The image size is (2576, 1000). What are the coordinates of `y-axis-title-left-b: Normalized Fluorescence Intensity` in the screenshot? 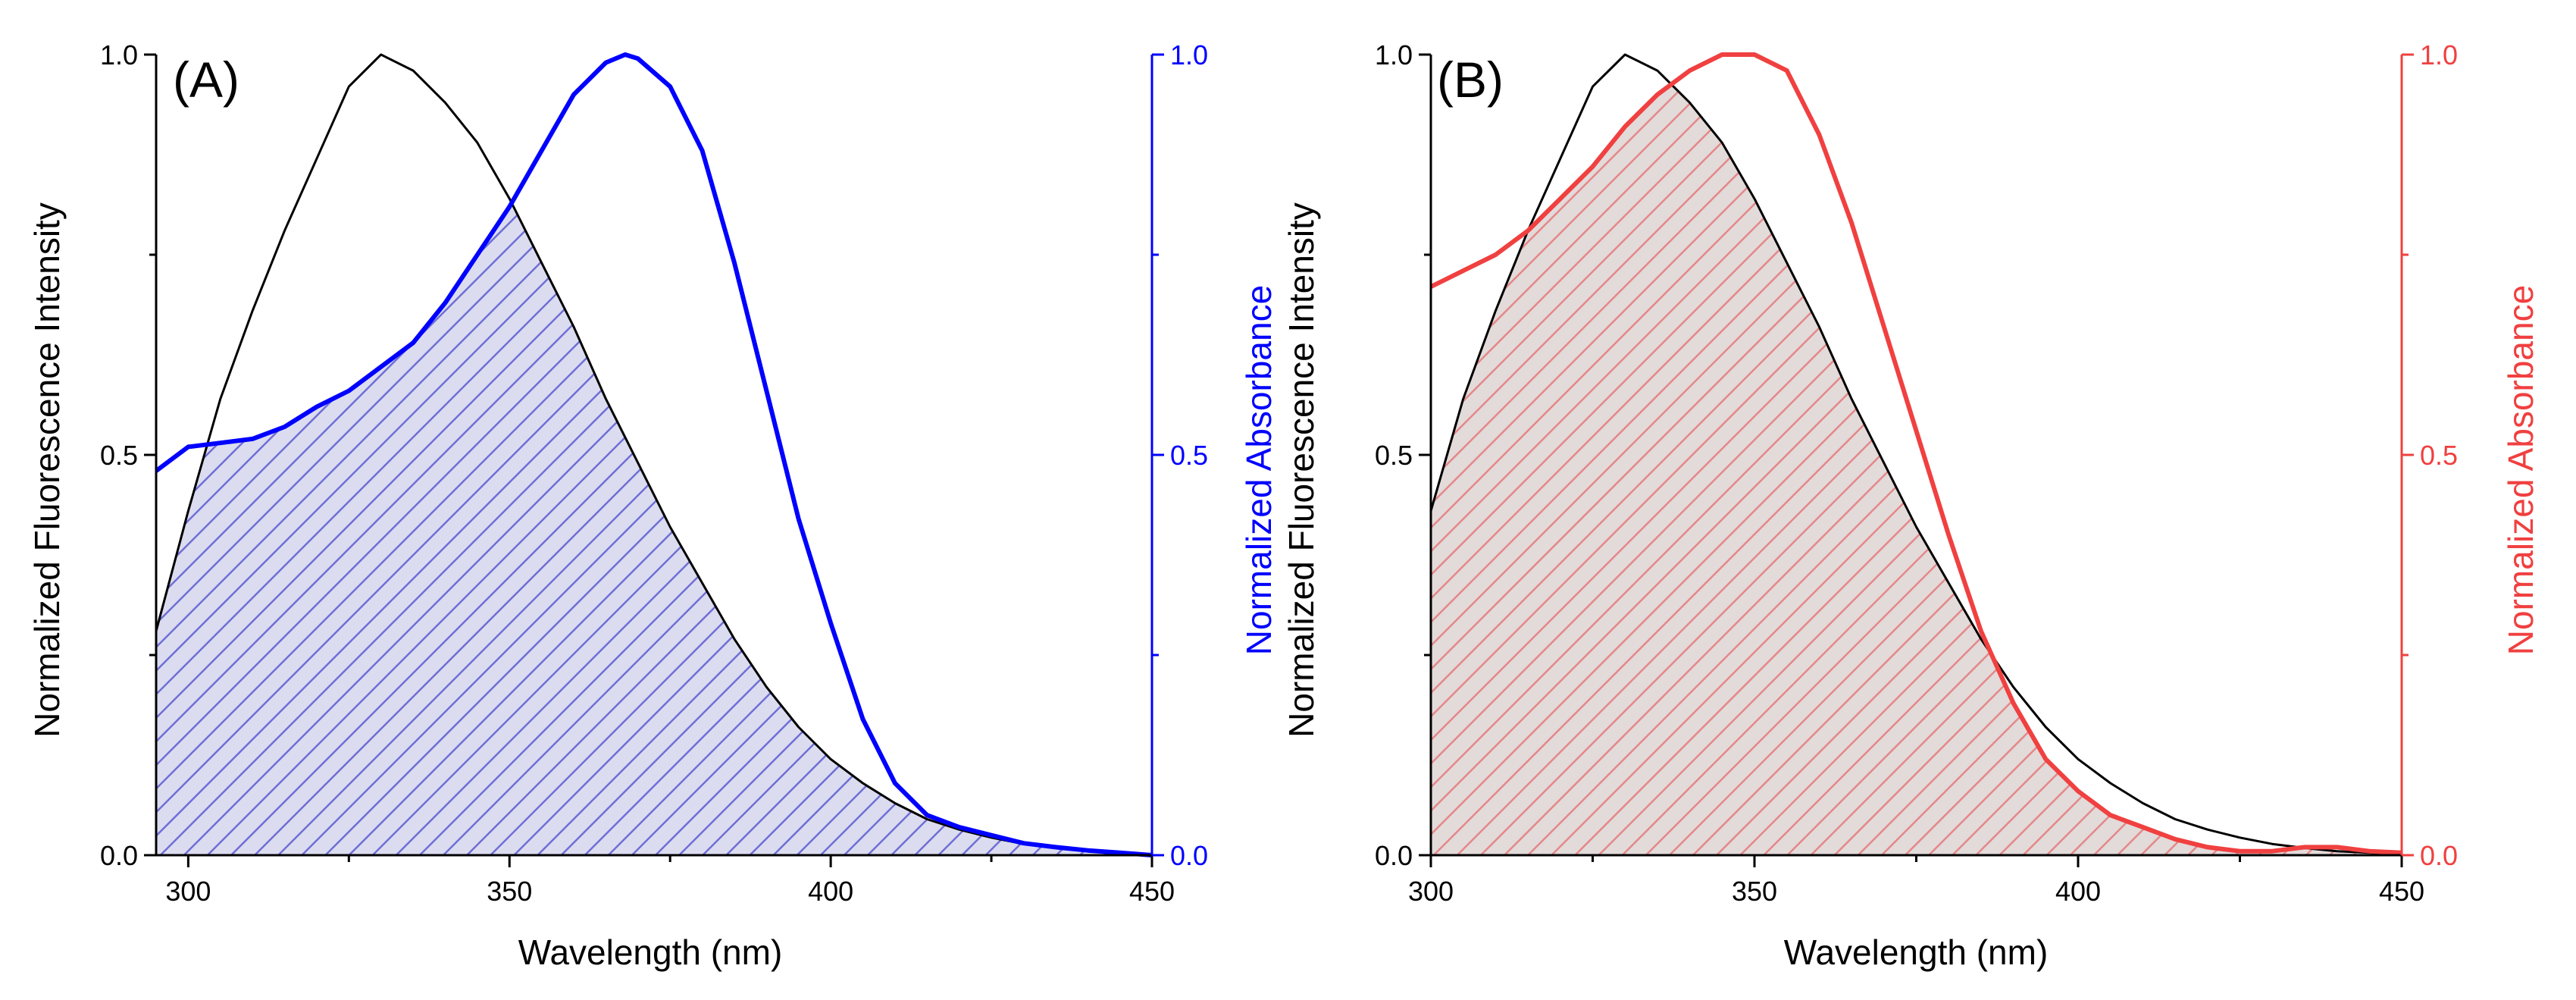 It's located at (1301, 470).